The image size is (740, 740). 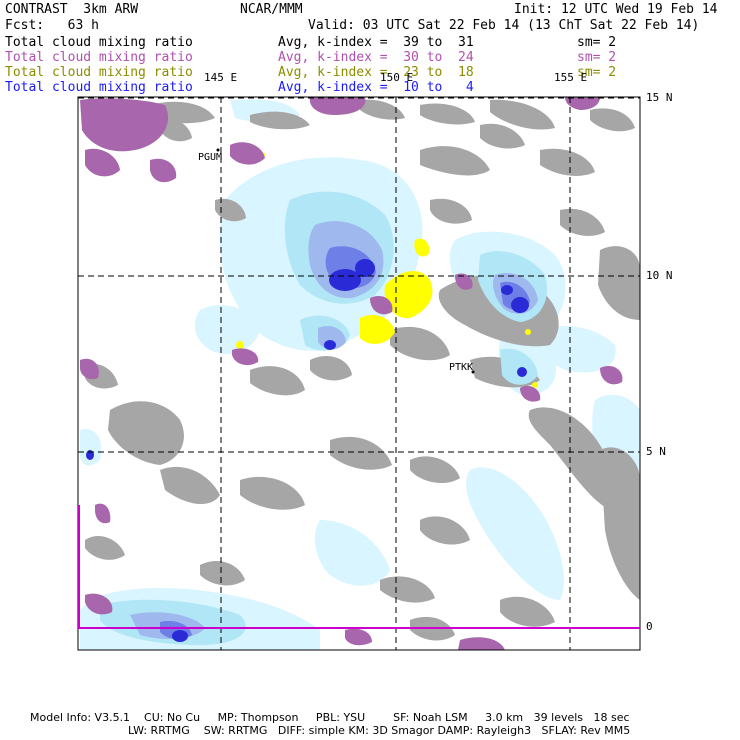 What do you see at coordinates (376, 72) in the screenshot?
I see `legend-stat: Avg, k-index = 23 to 18` at bounding box center [376, 72].